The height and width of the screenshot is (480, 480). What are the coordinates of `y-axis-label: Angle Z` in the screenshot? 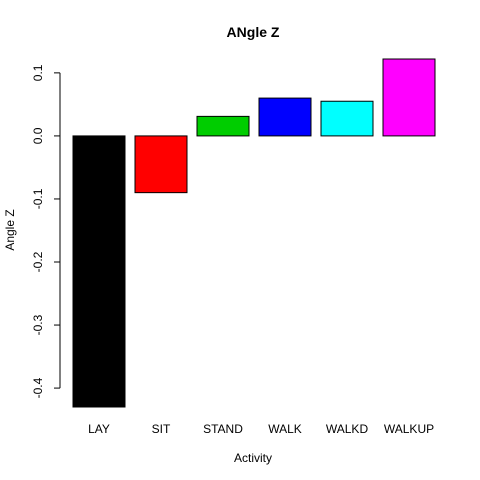 It's located at (10, 229).